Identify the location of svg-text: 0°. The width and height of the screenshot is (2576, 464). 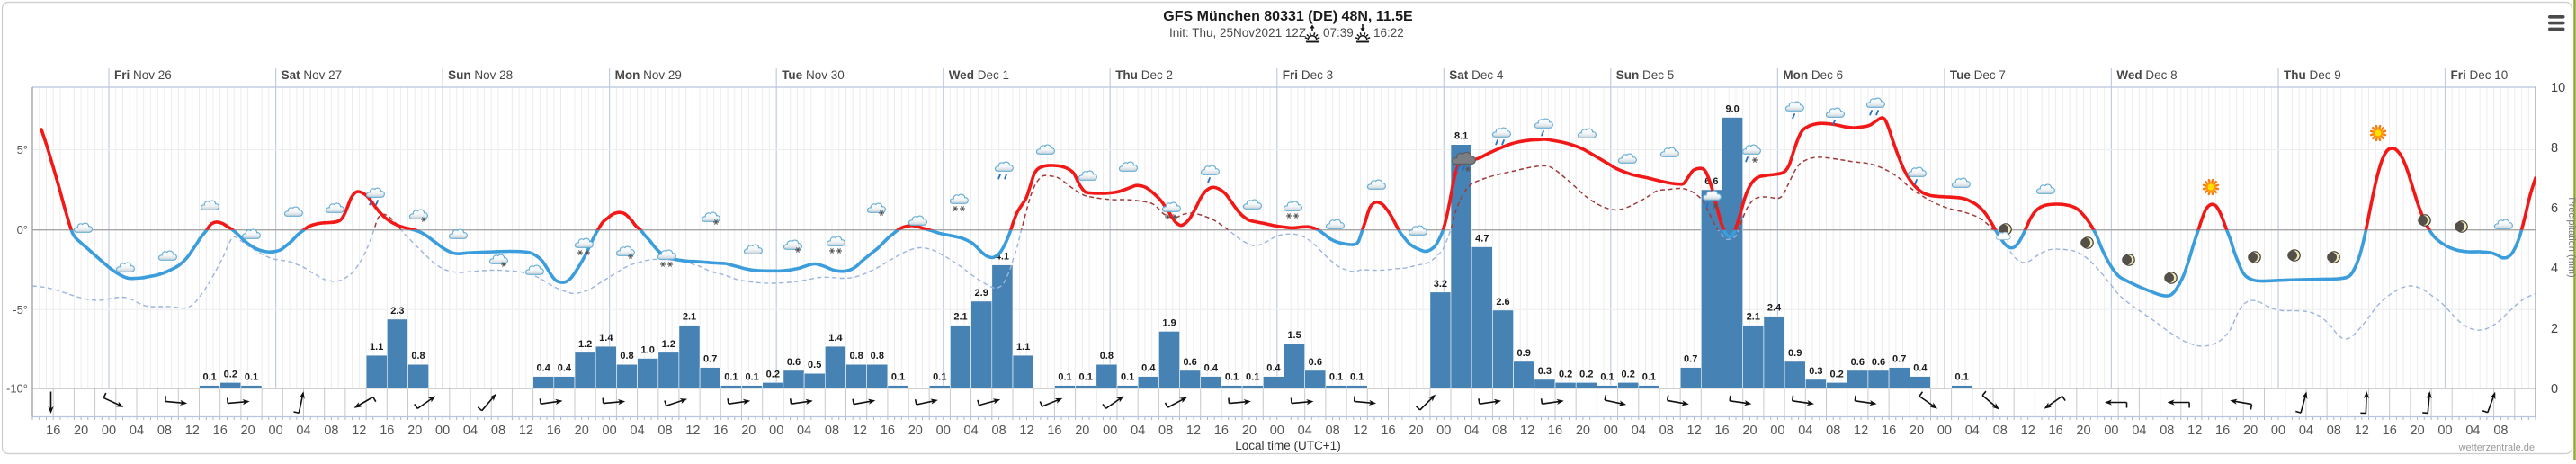
(22, 229).